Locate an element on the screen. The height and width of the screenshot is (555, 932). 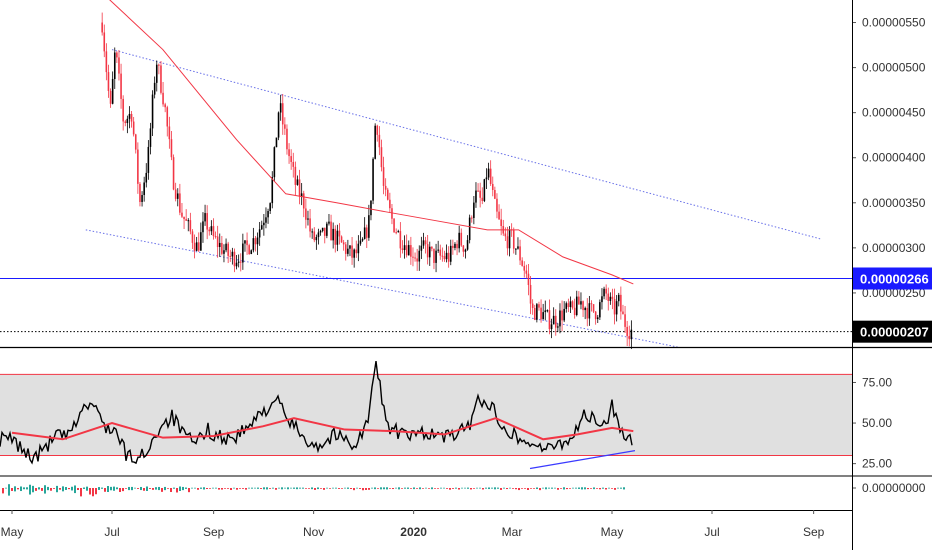
price-axis-label: 0.00000550 is located at coordinates (894, 23).